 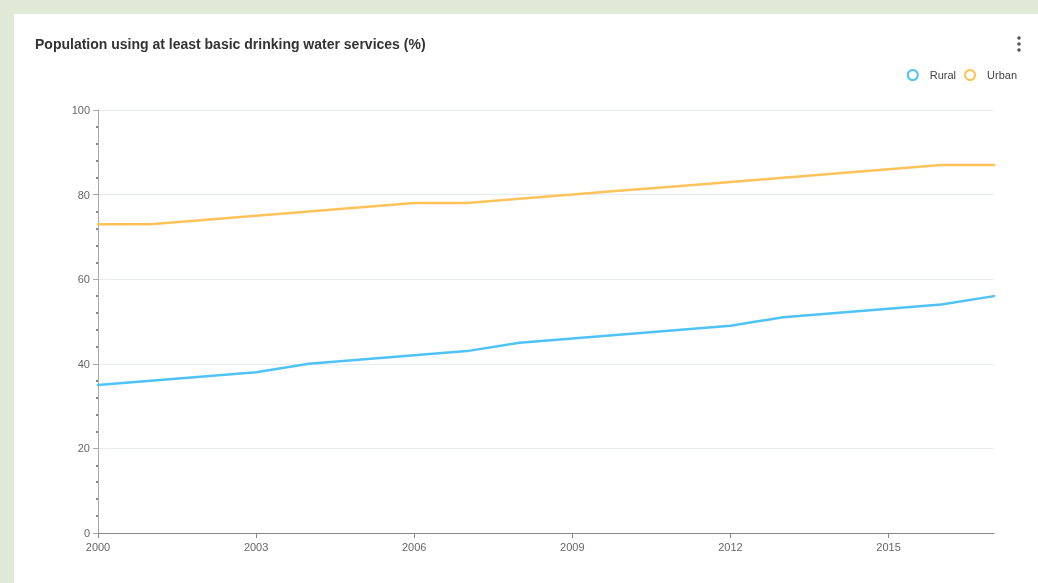 What do you see at coordinates (414, 546) in the screenshot?
I see `x-tick-label: 2006` at bounding box center [414, 546].